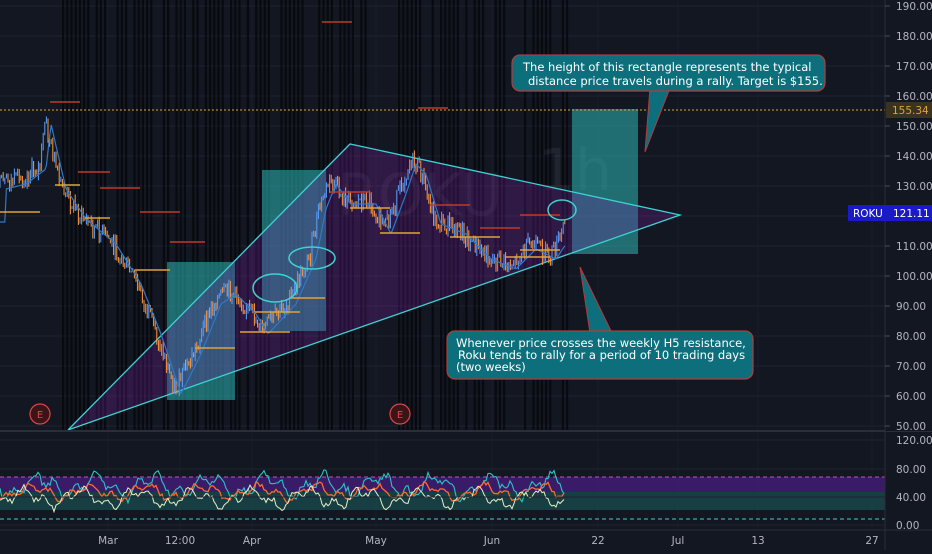 Image resolution: width=932 pixels, height=554 pixels. I want to click on time-tick-label: May, so click(376, 541).